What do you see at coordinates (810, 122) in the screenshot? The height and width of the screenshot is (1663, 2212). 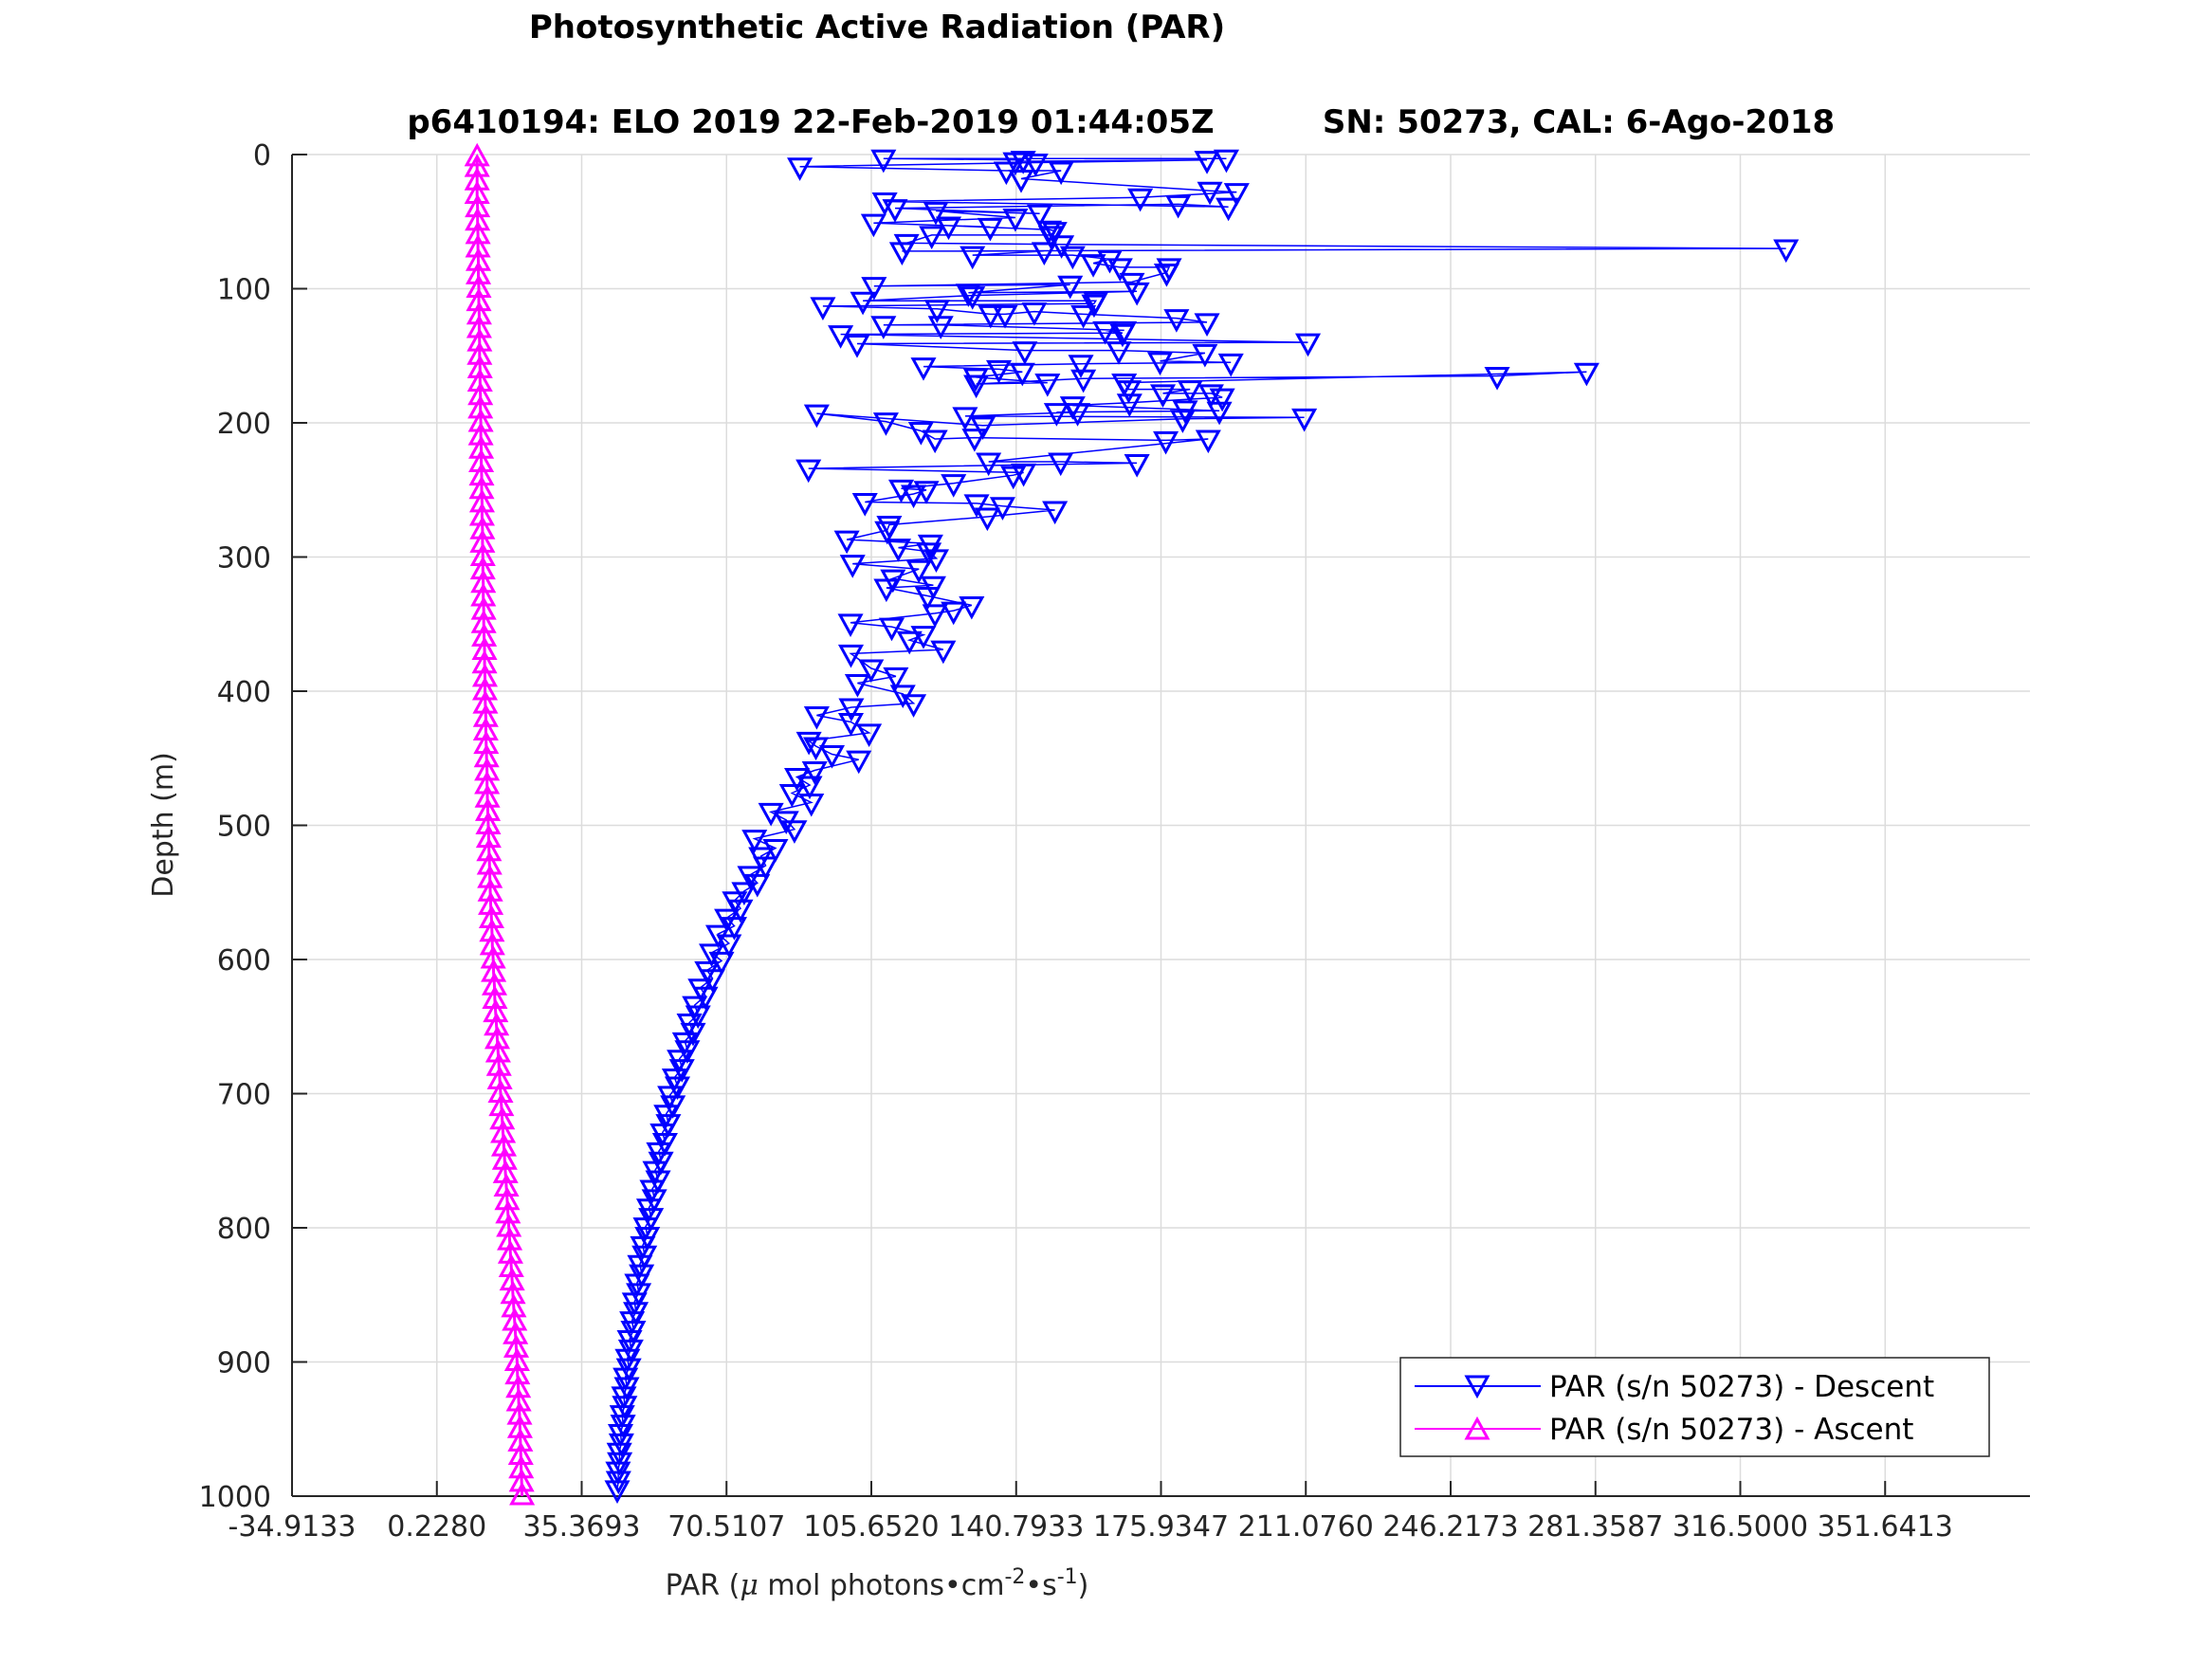 I see `chart-subtitle-left: p6410194: ELO 2019 22-Feb-2019 01:44:05Z` at bounding box center [810, 122].